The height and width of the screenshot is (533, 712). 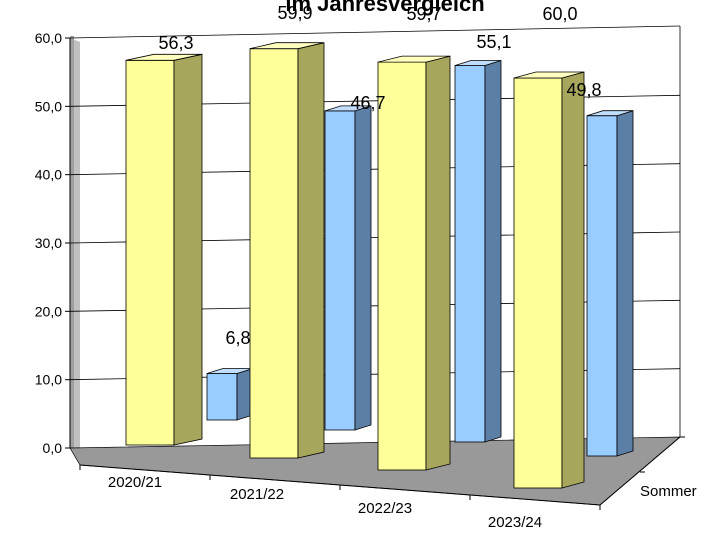 I want to click on x-tick-label: 2022/23, so click(x=385, y=508).